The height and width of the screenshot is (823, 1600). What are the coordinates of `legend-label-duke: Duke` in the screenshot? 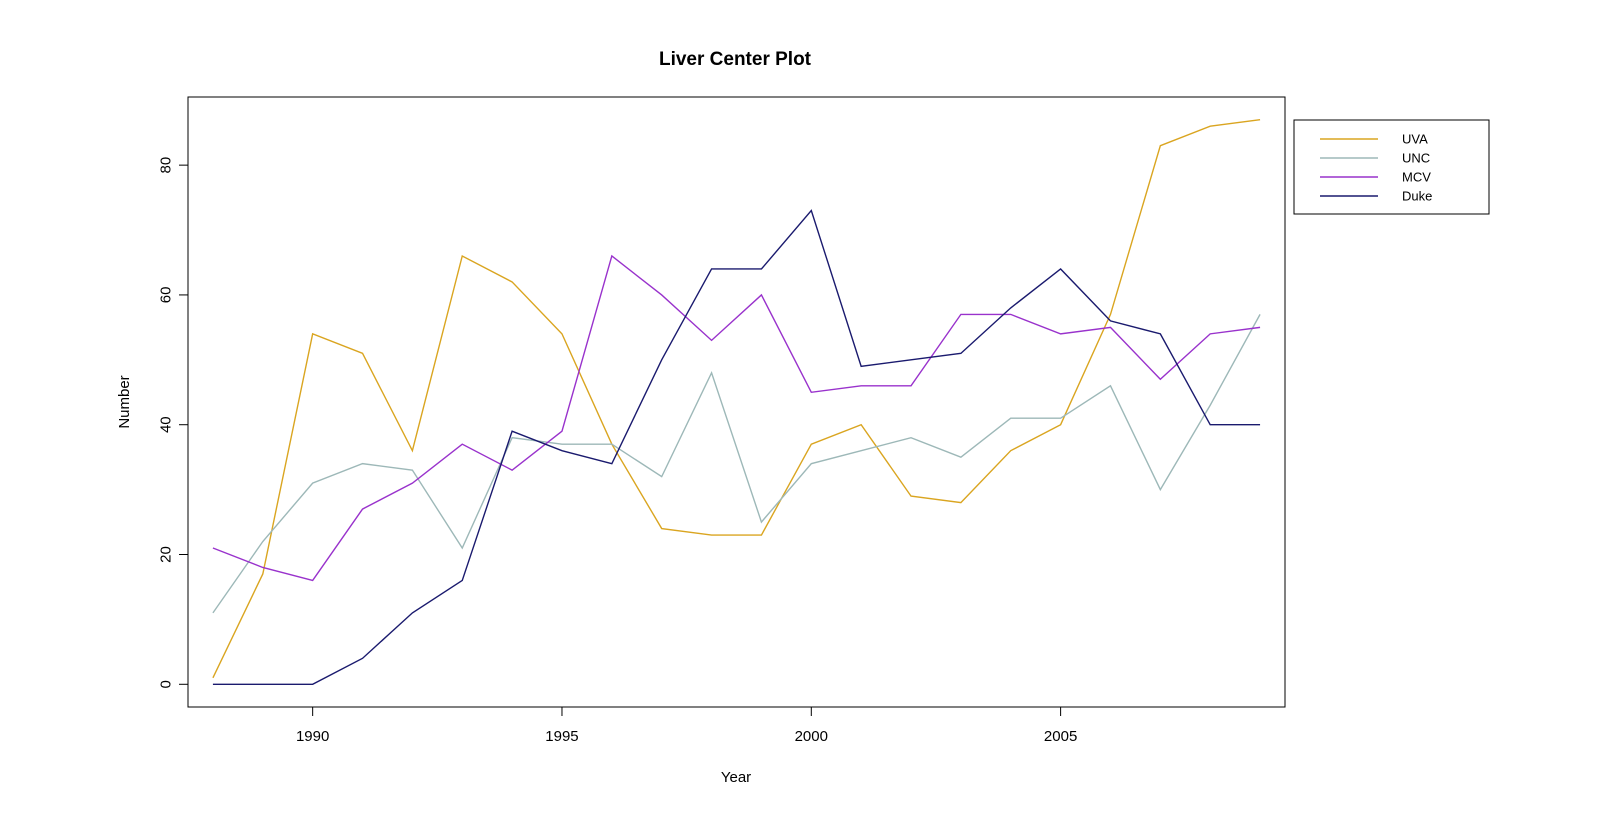 It's located at (1417, 196).